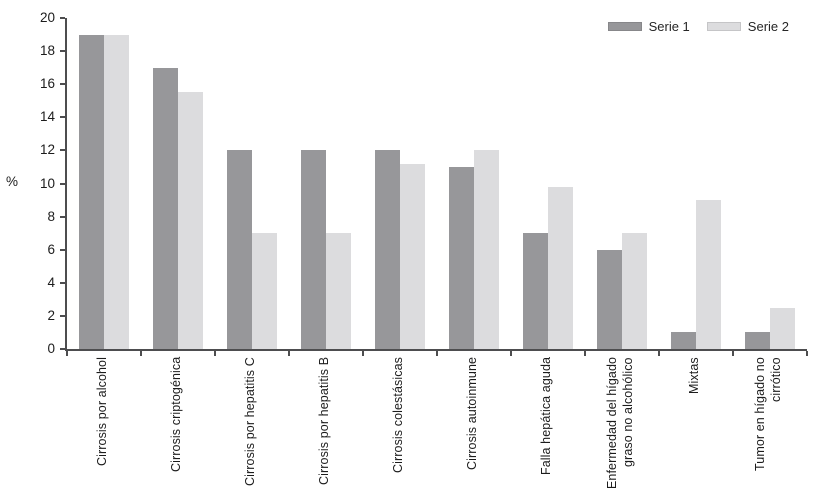 This screenshot has width=817, height=500. Describe the element at coordinates (51, 282) in the screenshot. I see `y-axis-tick-label: 4` at that location.